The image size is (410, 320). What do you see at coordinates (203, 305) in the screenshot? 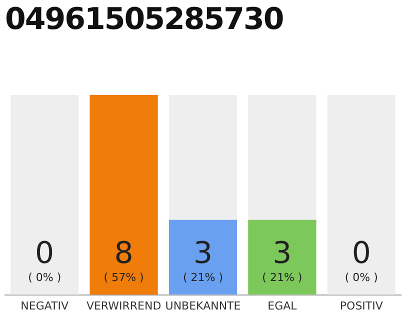
I see `x-tick-label: UNBEKANNTE` at bounding box center [203, 305].